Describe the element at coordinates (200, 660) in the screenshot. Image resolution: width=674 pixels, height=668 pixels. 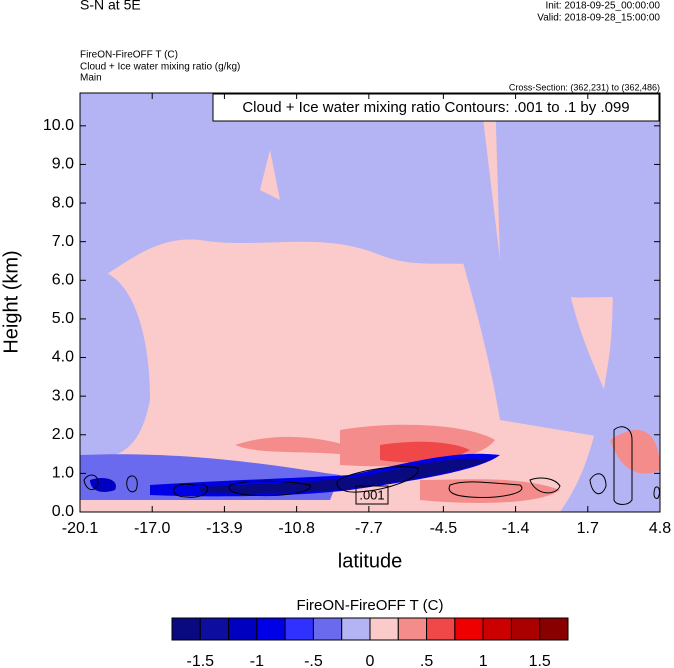
I see `colorbar-tick-label: -1.5` at that location.